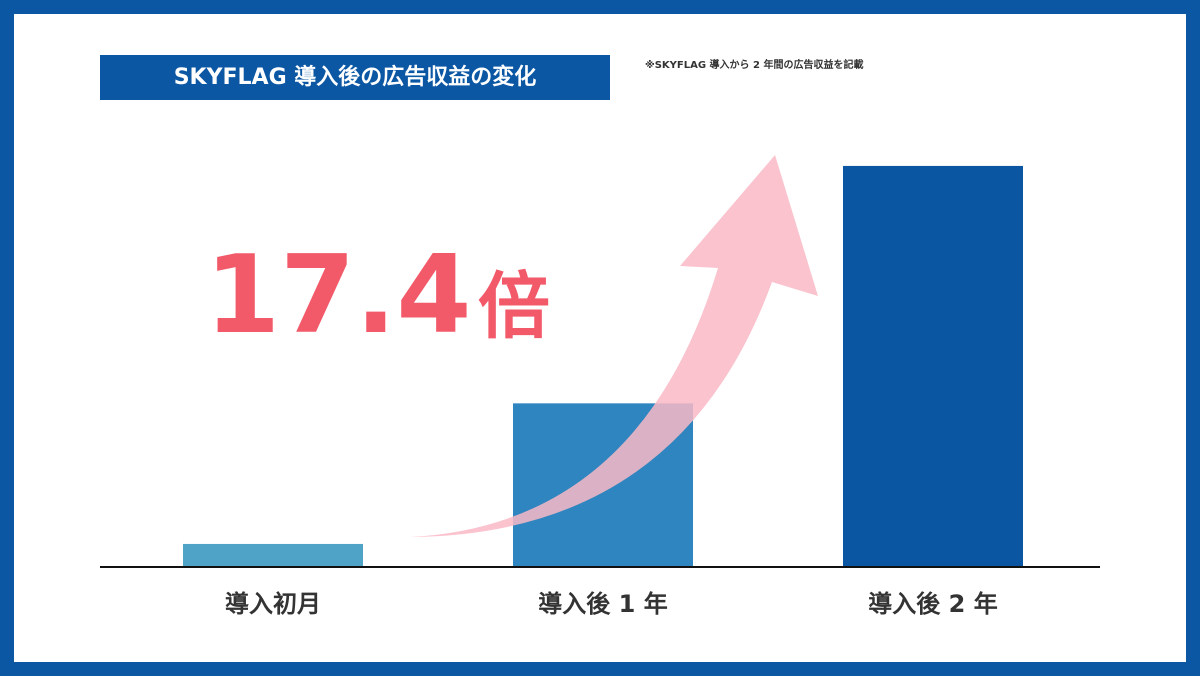  Describe the element at coordinates (932, 604) in the screenshot. I see `x-tick-label: 導入後 2 年` at that location.